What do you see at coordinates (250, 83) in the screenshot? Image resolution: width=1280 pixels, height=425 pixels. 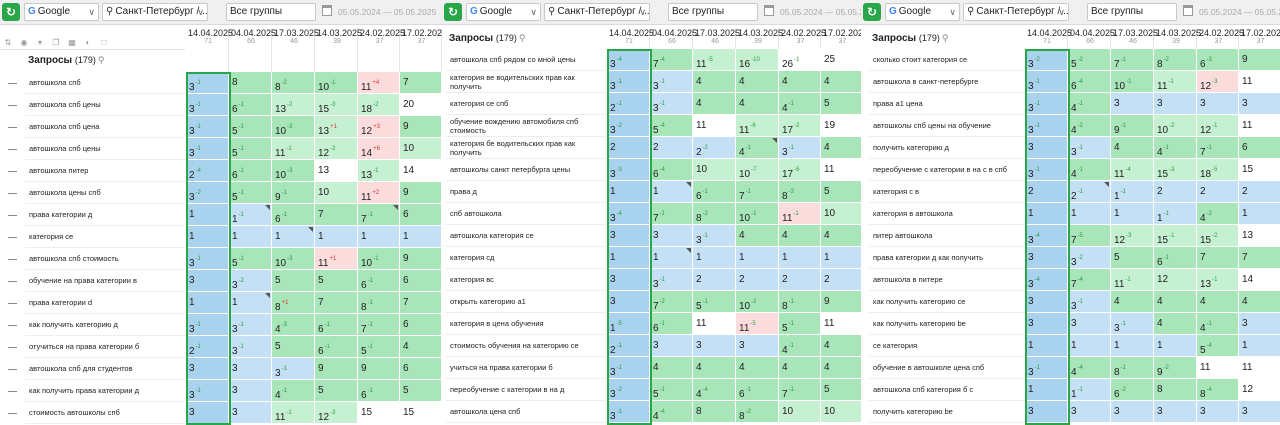 I see `position-cell: 8` at bounding box center [250, 83].